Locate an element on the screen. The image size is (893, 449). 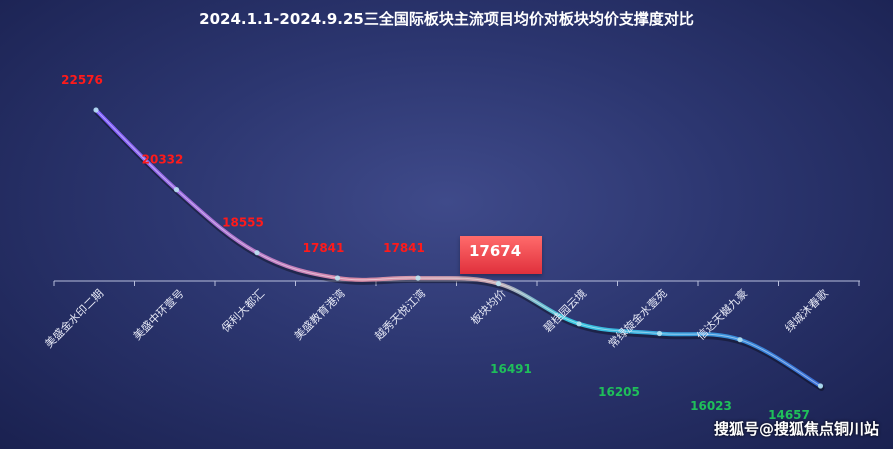
data-label: 22576 is located at coordinates (82, 80).